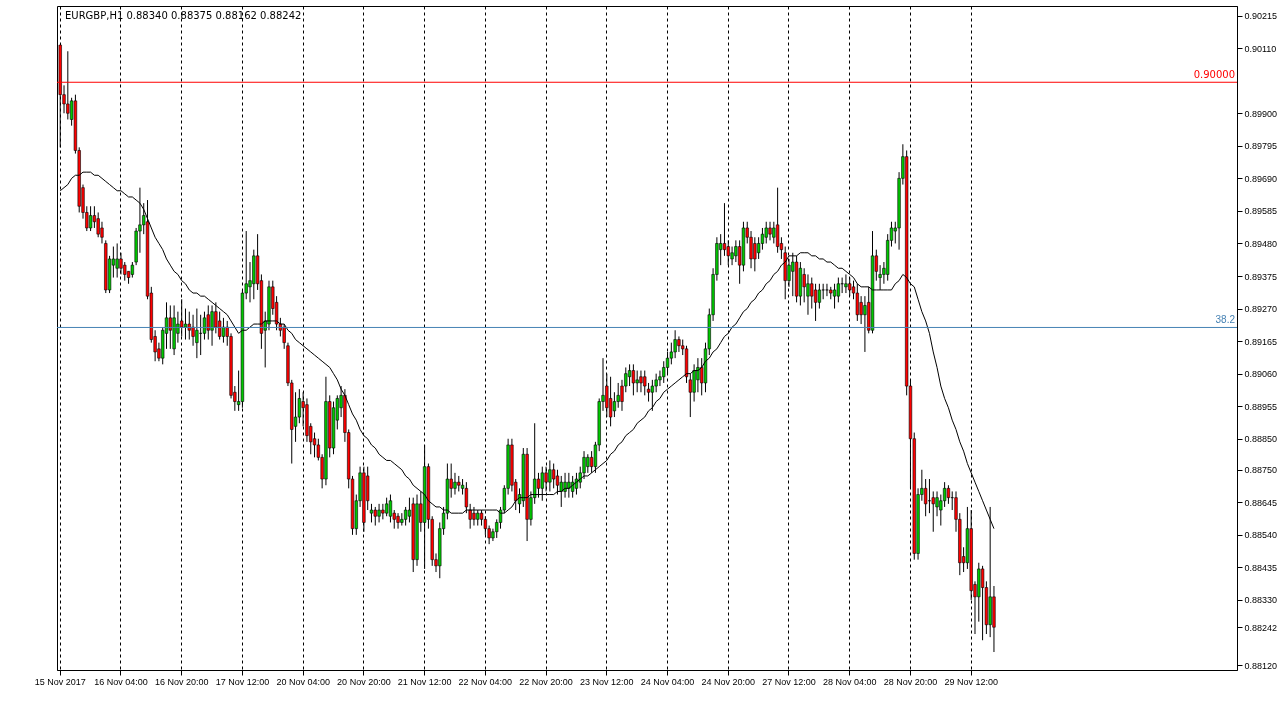 The height and width of the screenshot is (708, 1287). I want to click on x-tick-label: 23 Nov 12:00, so click(607, 681).